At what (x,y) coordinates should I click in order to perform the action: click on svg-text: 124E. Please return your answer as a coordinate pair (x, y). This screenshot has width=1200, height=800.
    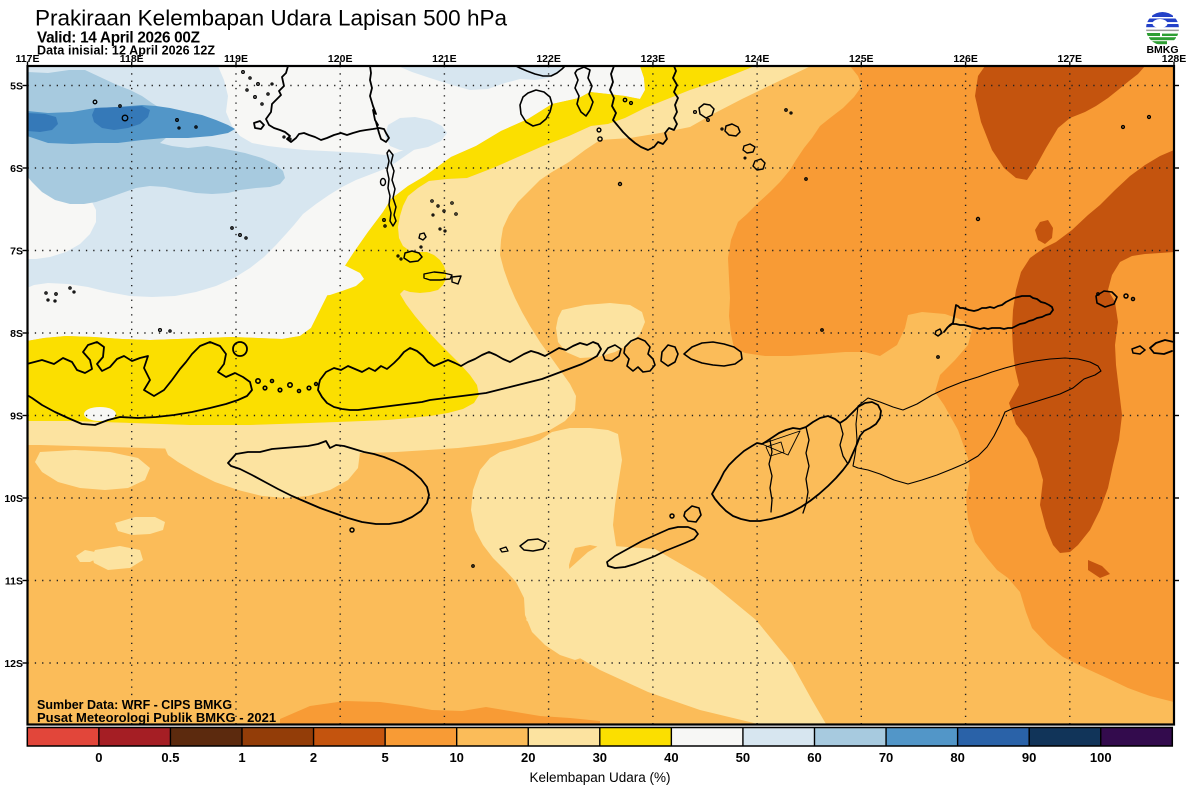
    Looking at the image, I should click on (757, 59).